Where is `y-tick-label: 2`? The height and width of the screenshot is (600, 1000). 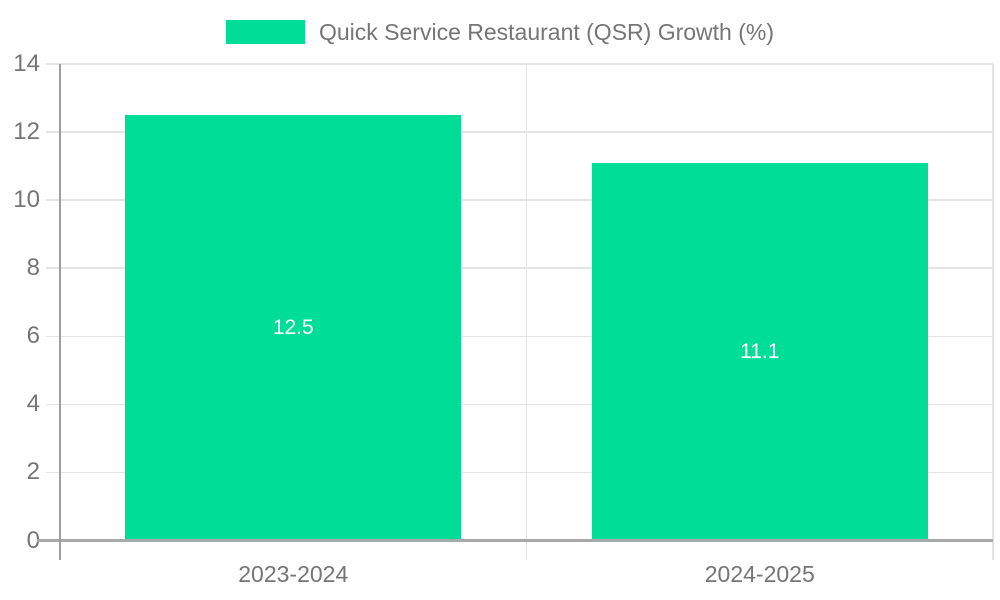
y-tick-label: 2 is located at coordinates (33, 472).